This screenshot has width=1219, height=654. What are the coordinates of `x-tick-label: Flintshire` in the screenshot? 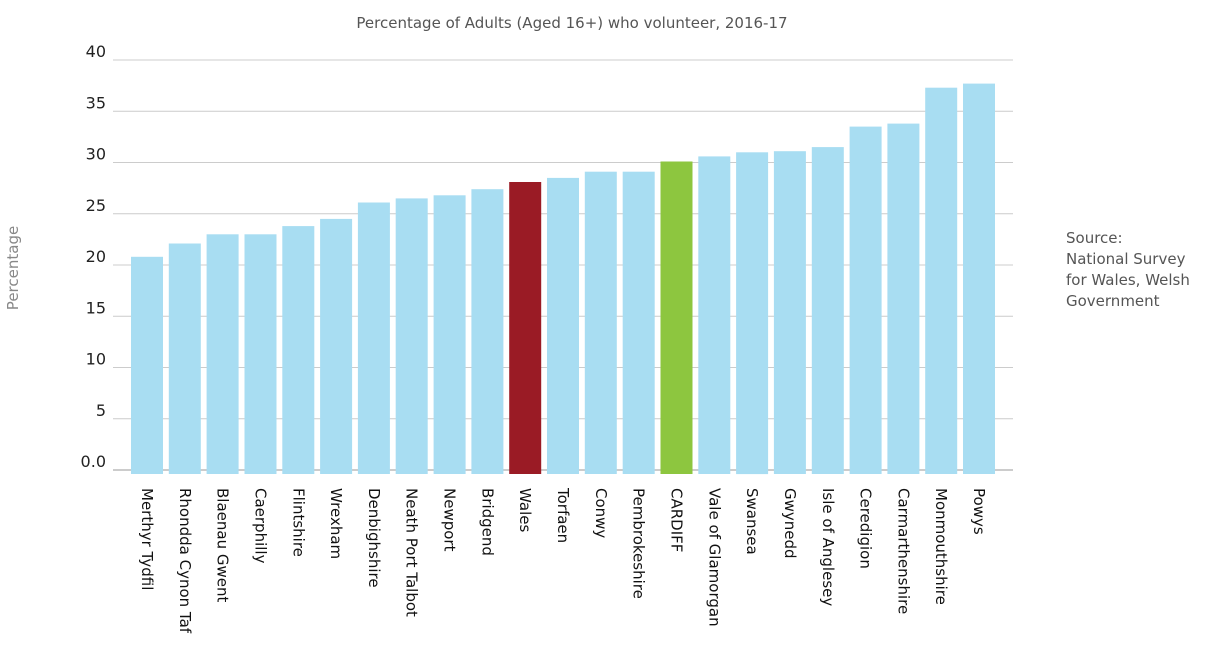 It's located at (298, 522).